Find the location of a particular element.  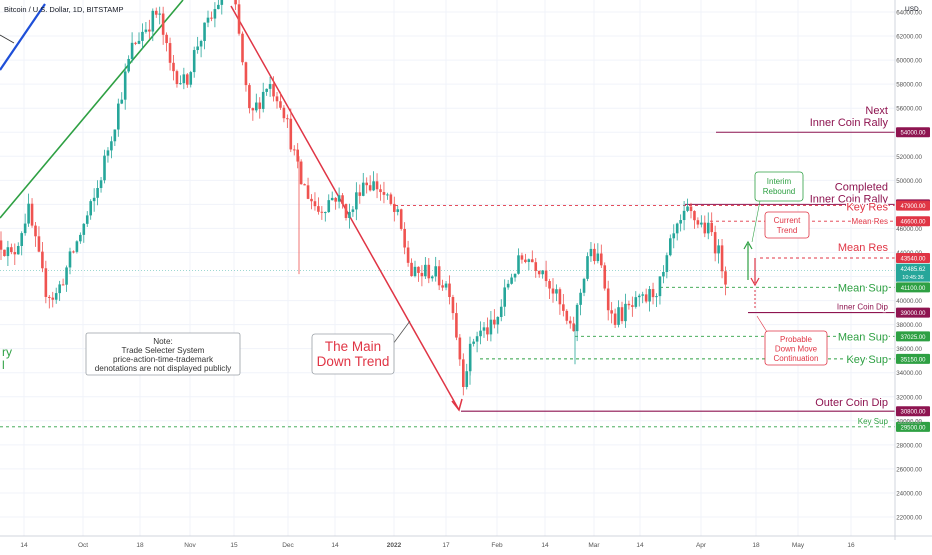

price-tag-mean-sup is located at coordinates (913, 287).